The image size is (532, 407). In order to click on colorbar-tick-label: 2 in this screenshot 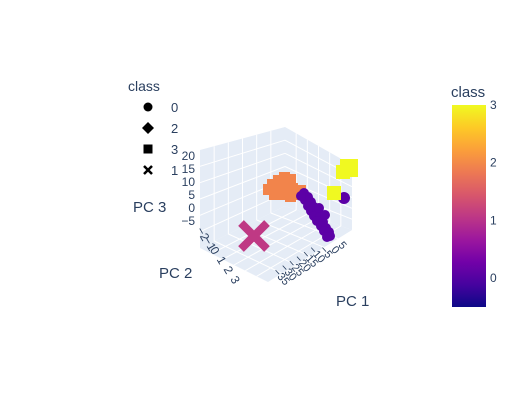, I will do `click(493, 163)`.